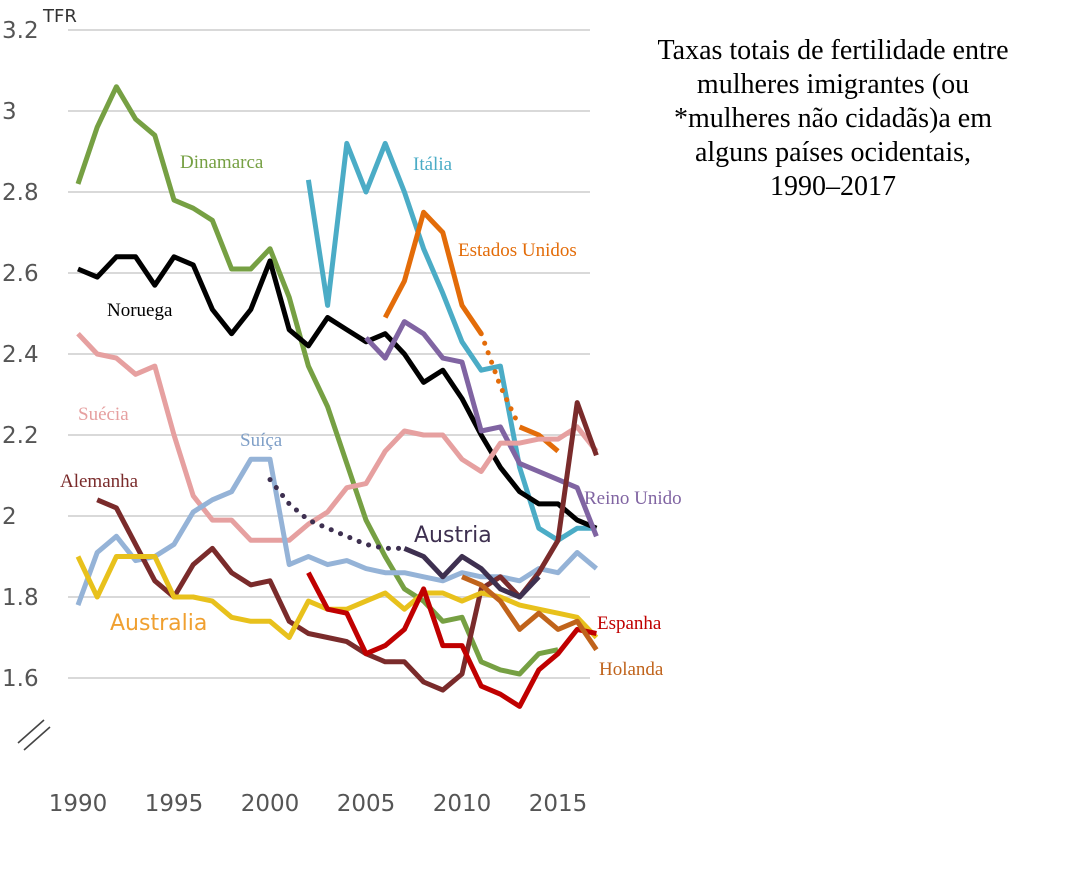 The height and width of the screenshot is (870, 1080). I want to click on label-australia: Australia, so click(158, 623).